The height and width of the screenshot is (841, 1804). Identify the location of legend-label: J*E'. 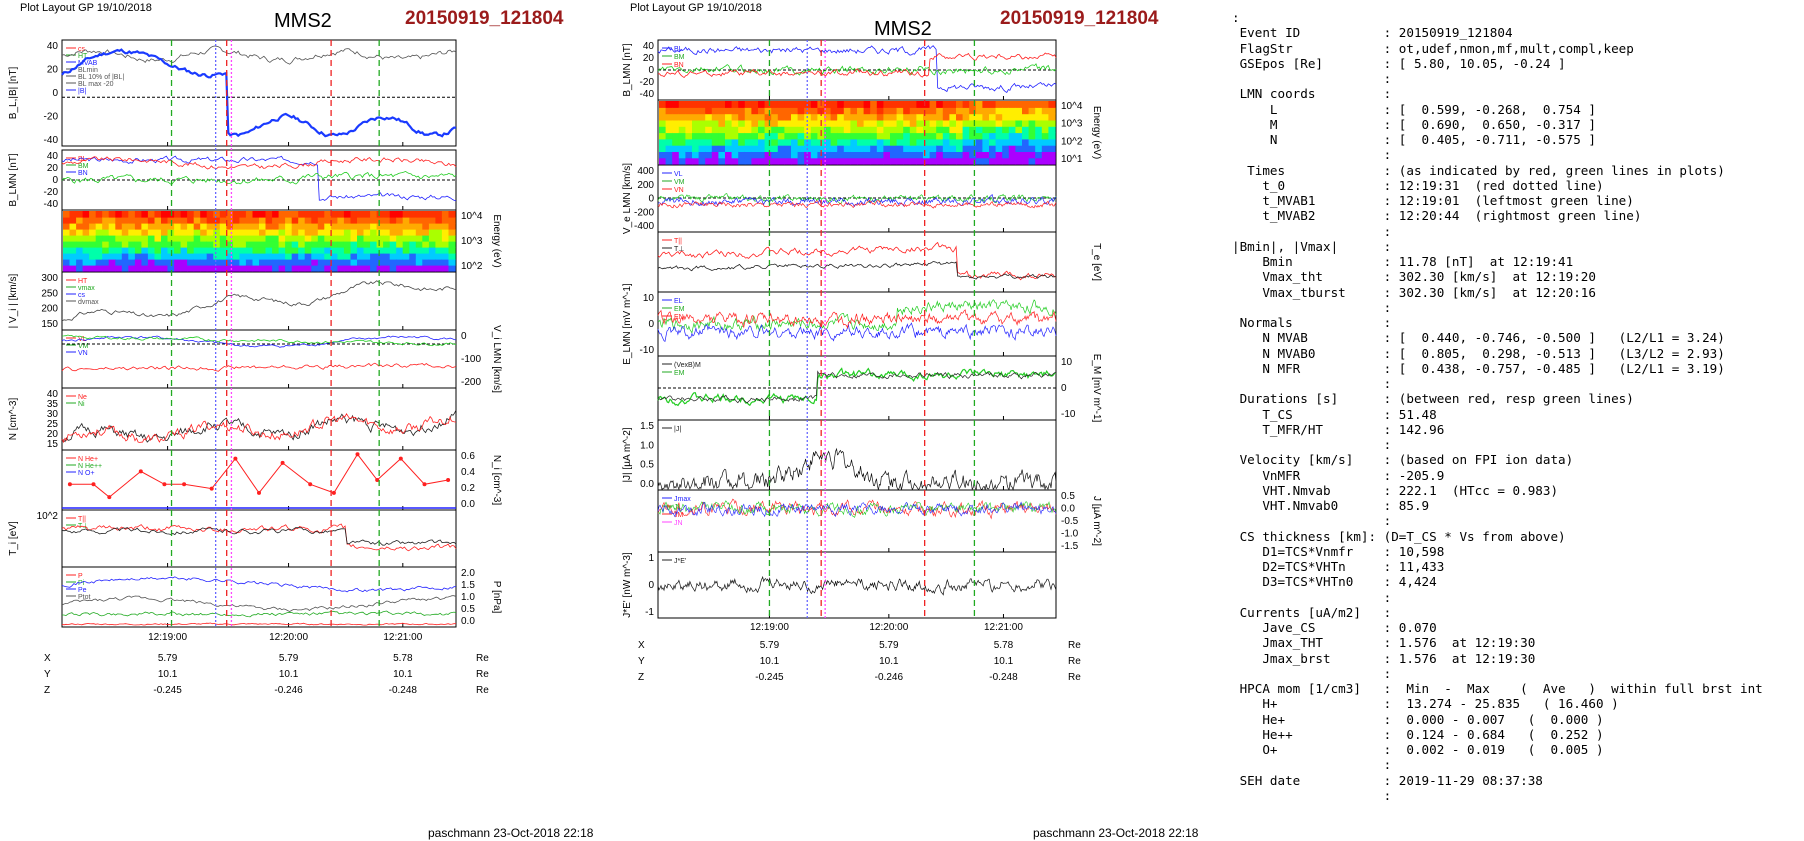
(680, 561).